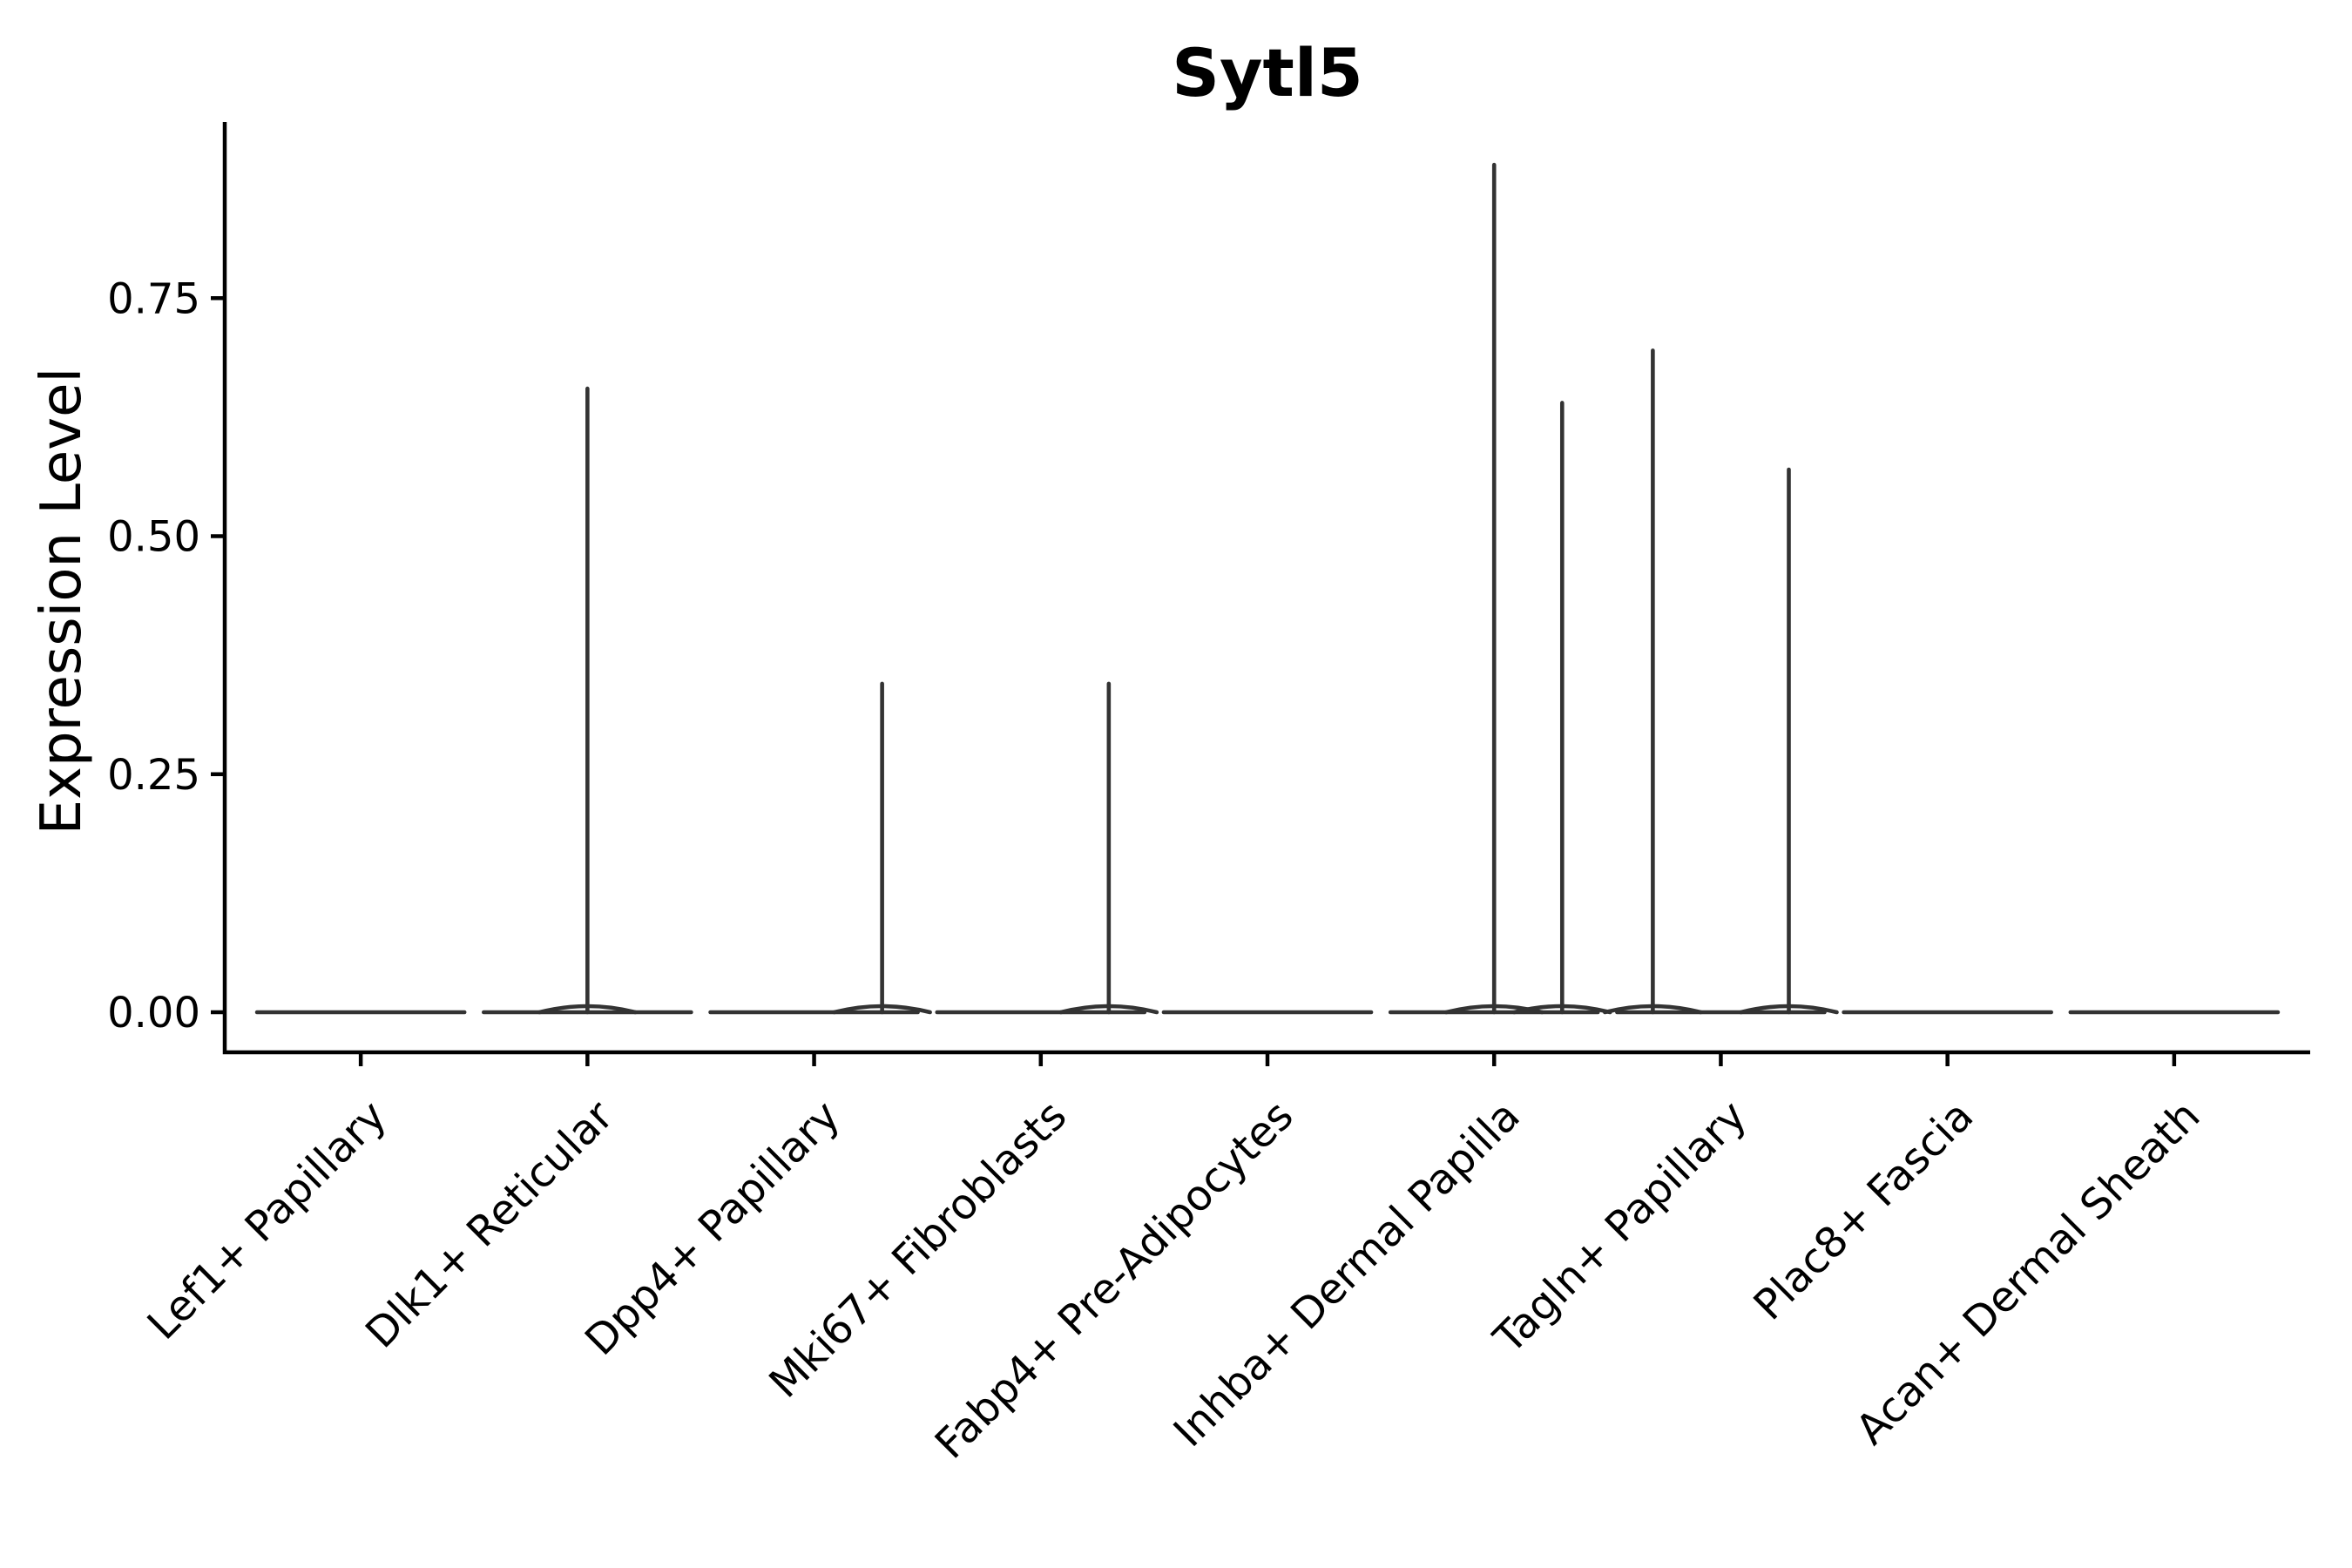 Image resolution: width=2352 pixels, height=1568 pixels. I want to click on x-tick-label: Plac8+ Fascia, so click(1865, 1211).